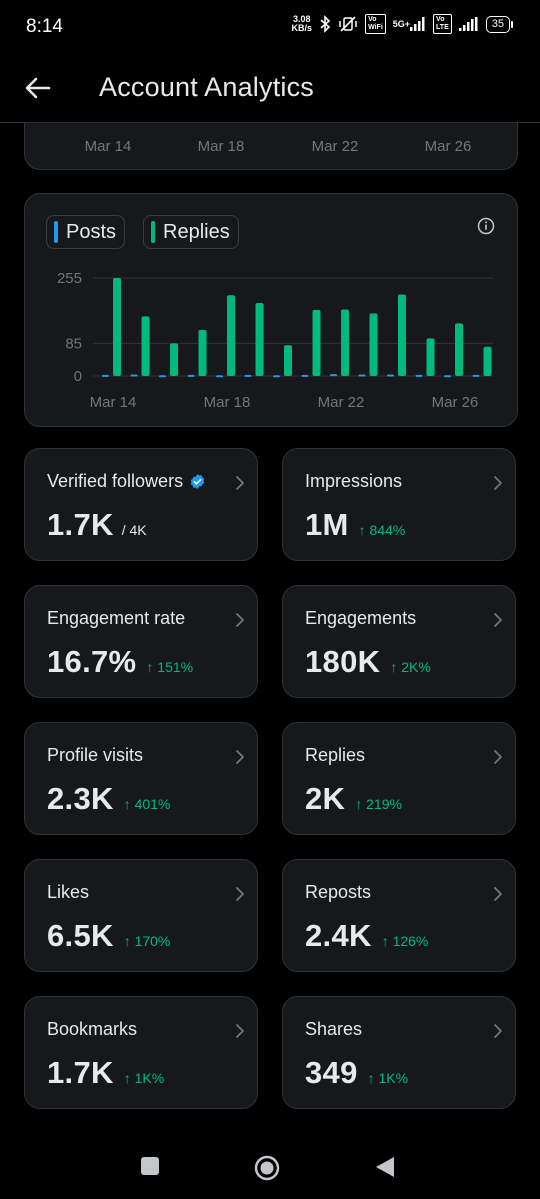  Describe the element at coordinates (405, 941) in the screenshot. I see `metric-change: ↑ 126%` at that location.